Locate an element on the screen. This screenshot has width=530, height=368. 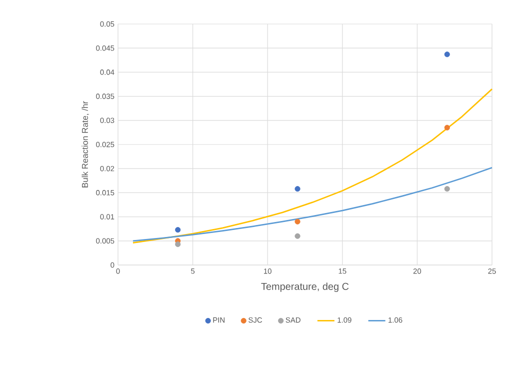
x-axis-title: Temperature, deg C is located at coordinates (305, 287).